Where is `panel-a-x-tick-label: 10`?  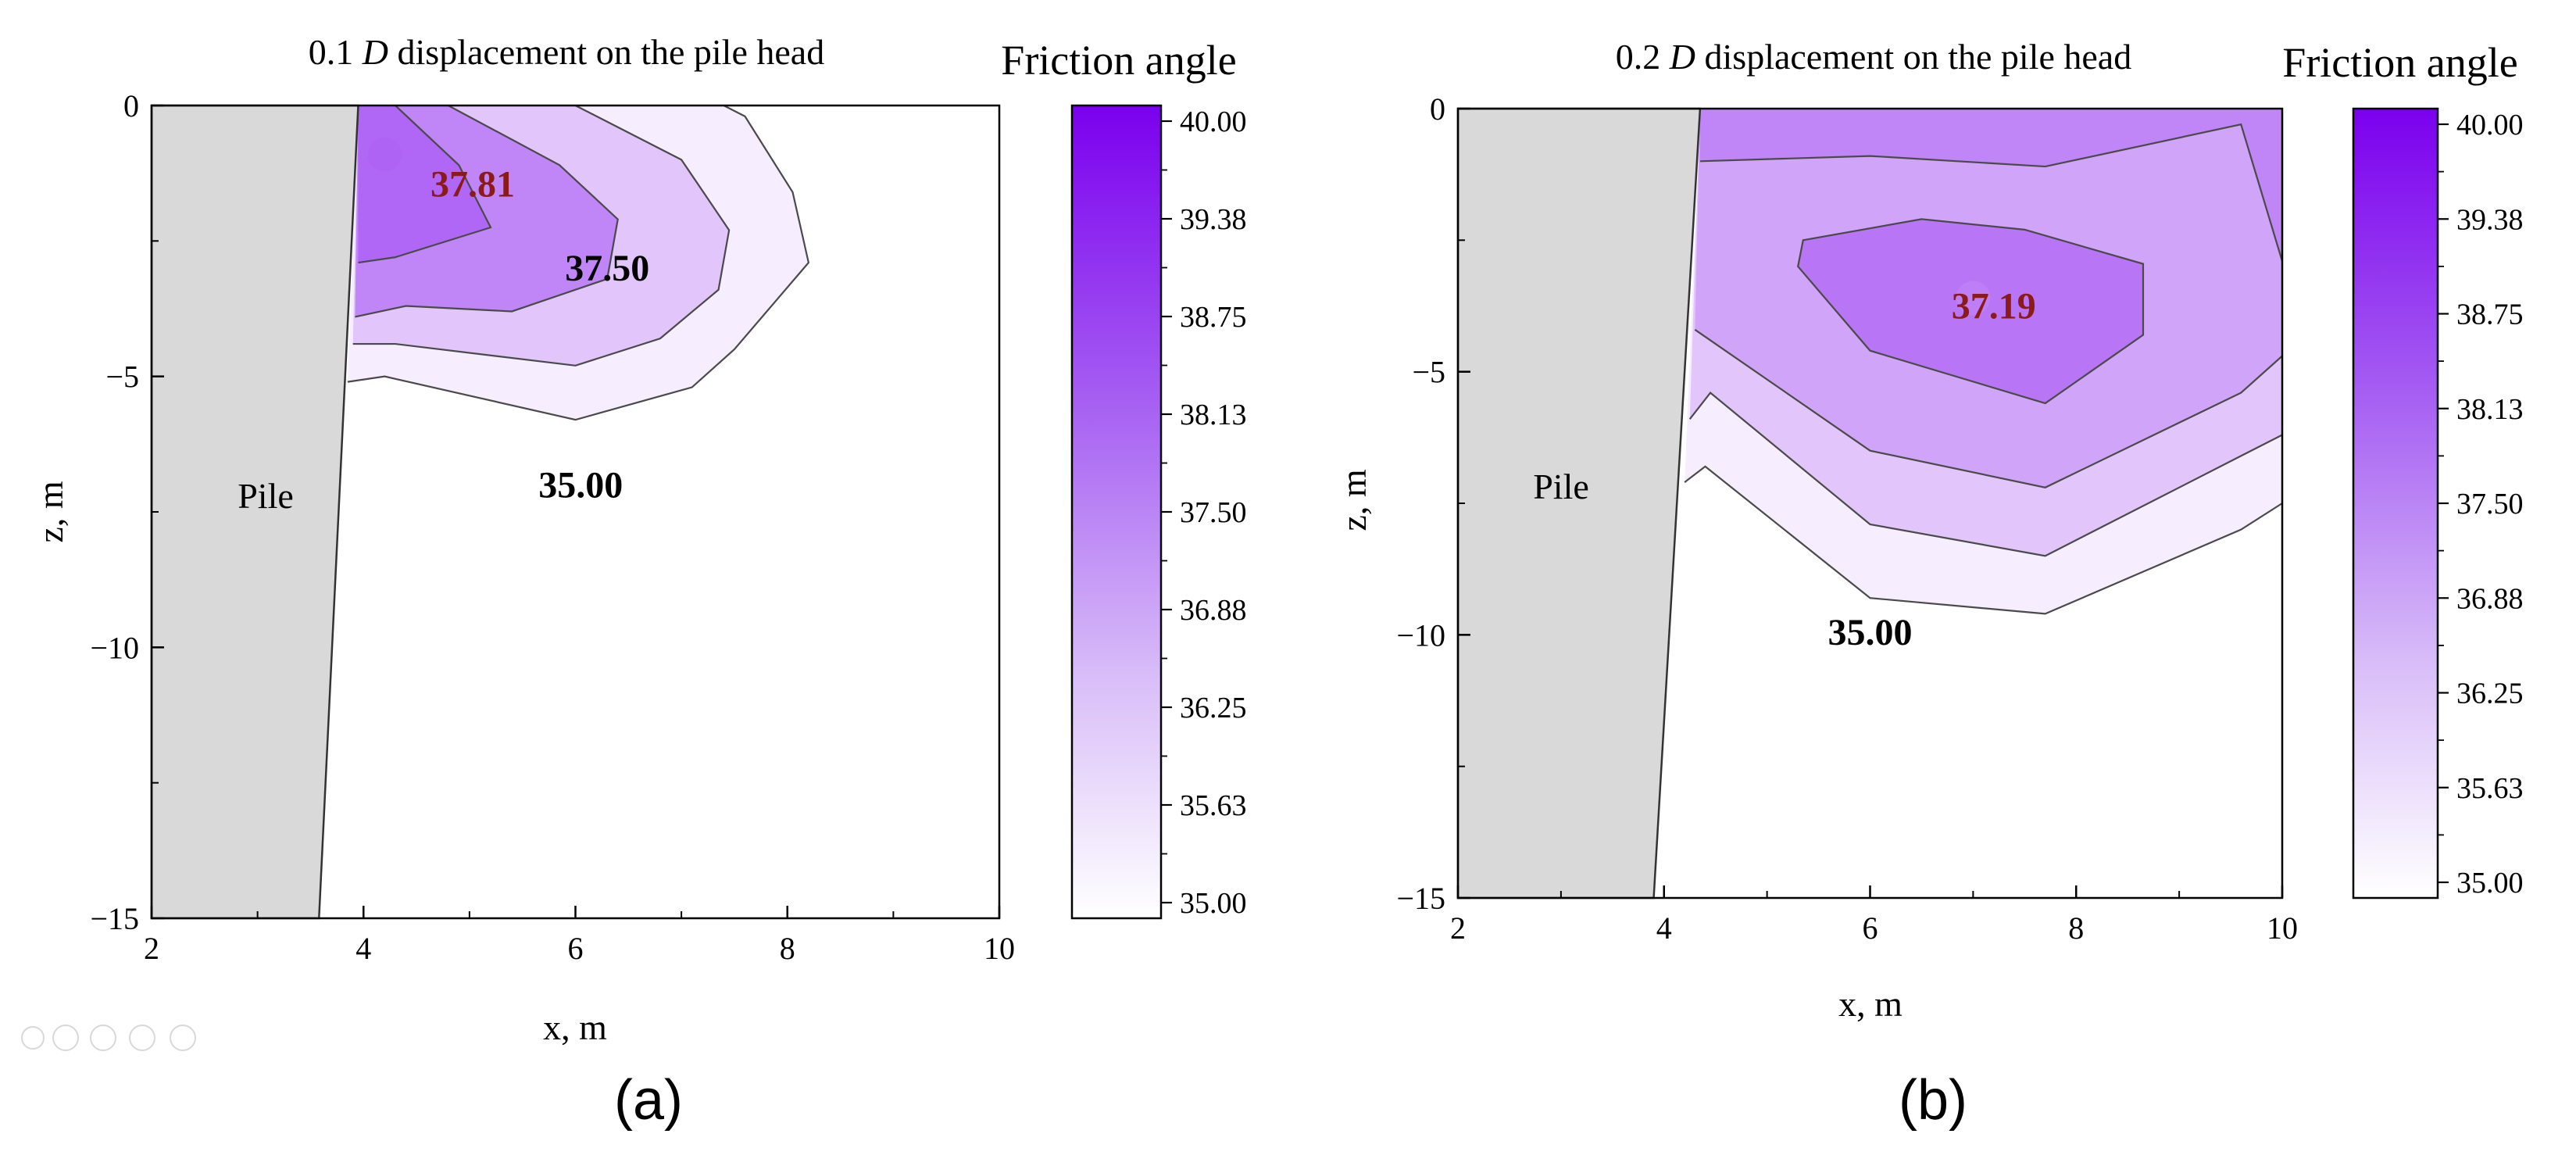 panel-a-x-tick-label: 10 is located at coordinates (1000, 948).